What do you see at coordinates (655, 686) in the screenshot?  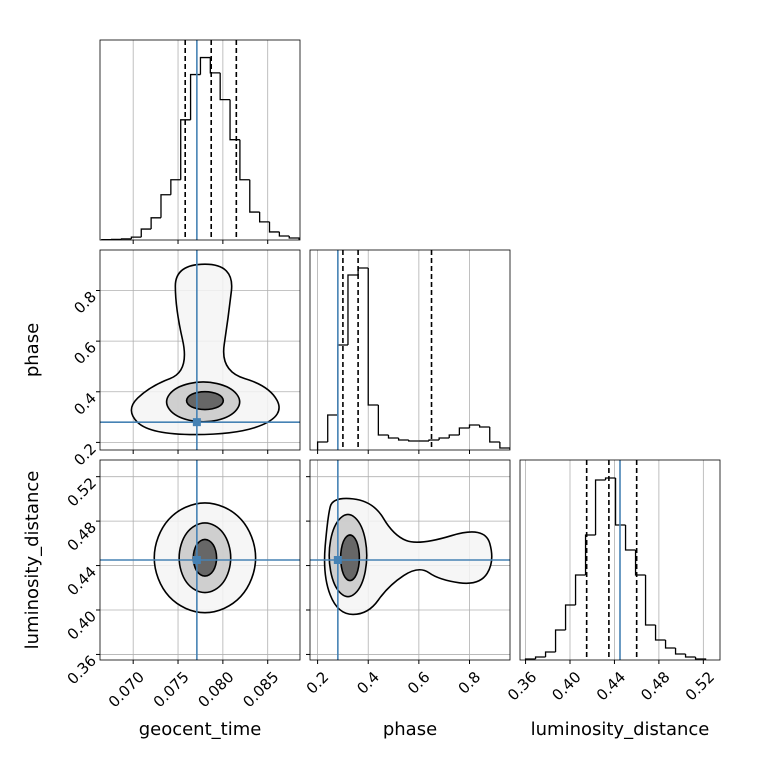 I see `x-tick-label: 0.48` at bounding box center [655, 686].